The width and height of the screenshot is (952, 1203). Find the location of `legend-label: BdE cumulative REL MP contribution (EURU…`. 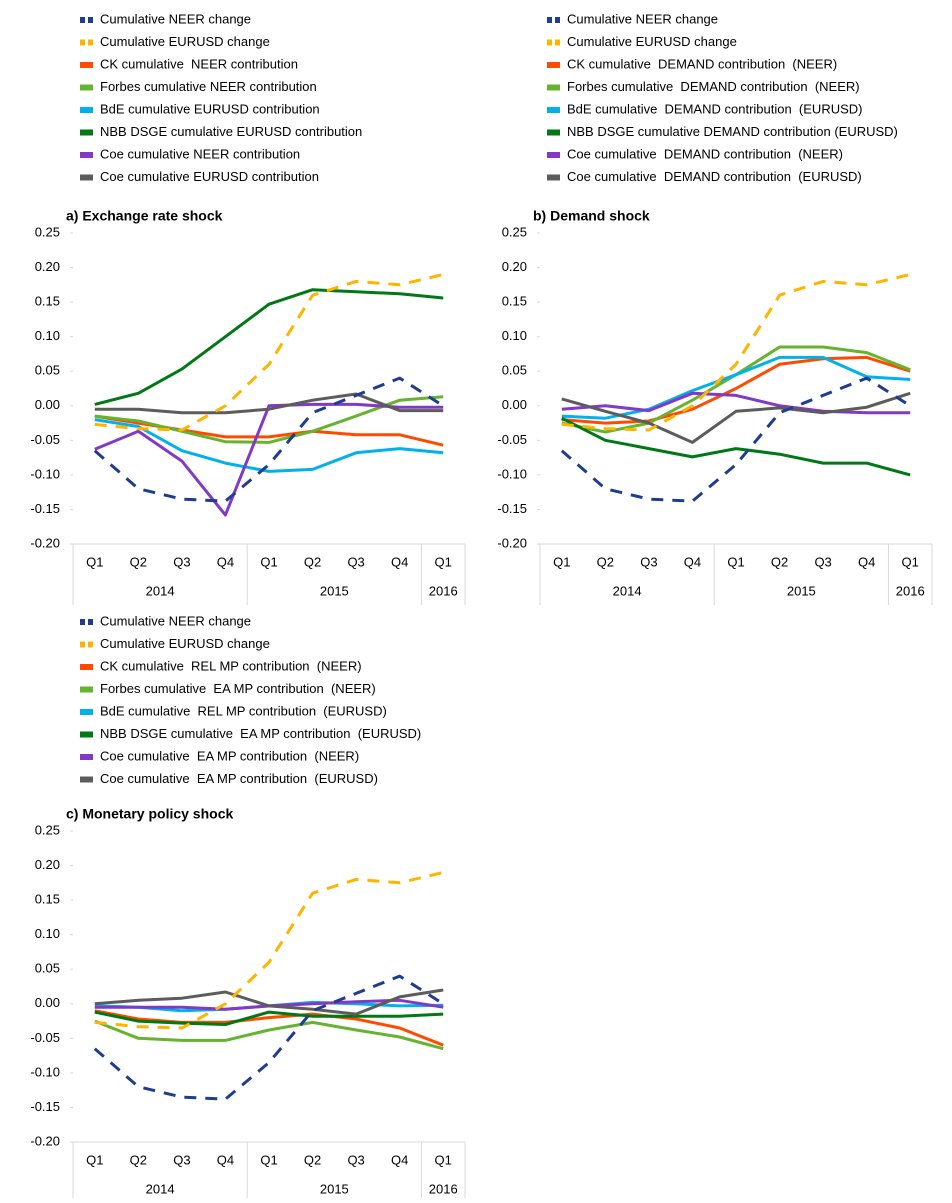

legend-label: BdE cumulative REL MP contribution (EURU… is located at coordinates (243, 710).